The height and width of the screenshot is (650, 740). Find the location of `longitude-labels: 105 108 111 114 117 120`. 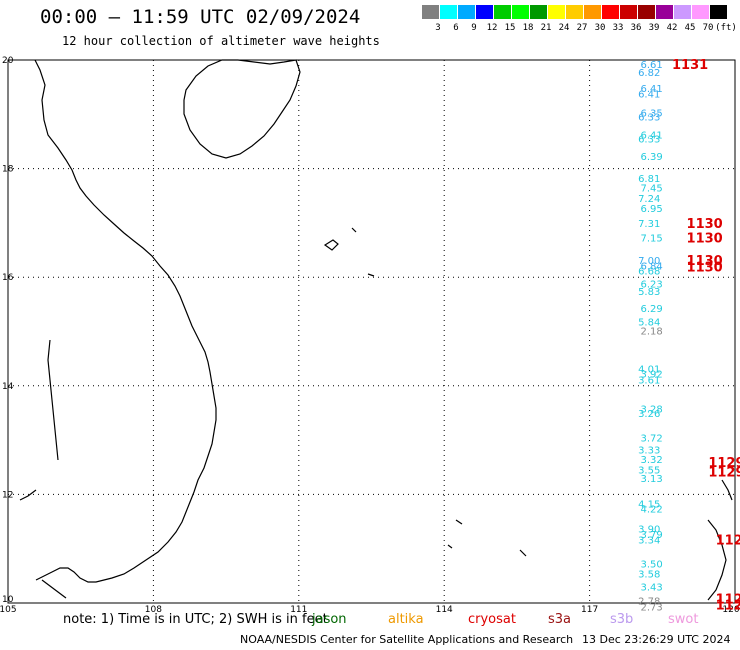

longitude-labels: 105 108 111 114 117 120 is located at coordinates (370, 610).